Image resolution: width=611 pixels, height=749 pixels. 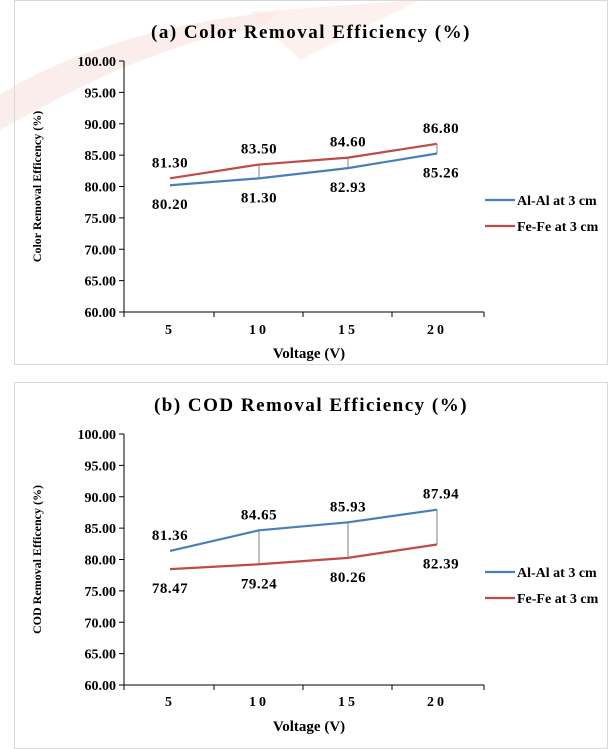 What do you see at coordinates (170, 536) in the screenshot?
I see `data-label: 81.36` at bounding box center [170, 536].